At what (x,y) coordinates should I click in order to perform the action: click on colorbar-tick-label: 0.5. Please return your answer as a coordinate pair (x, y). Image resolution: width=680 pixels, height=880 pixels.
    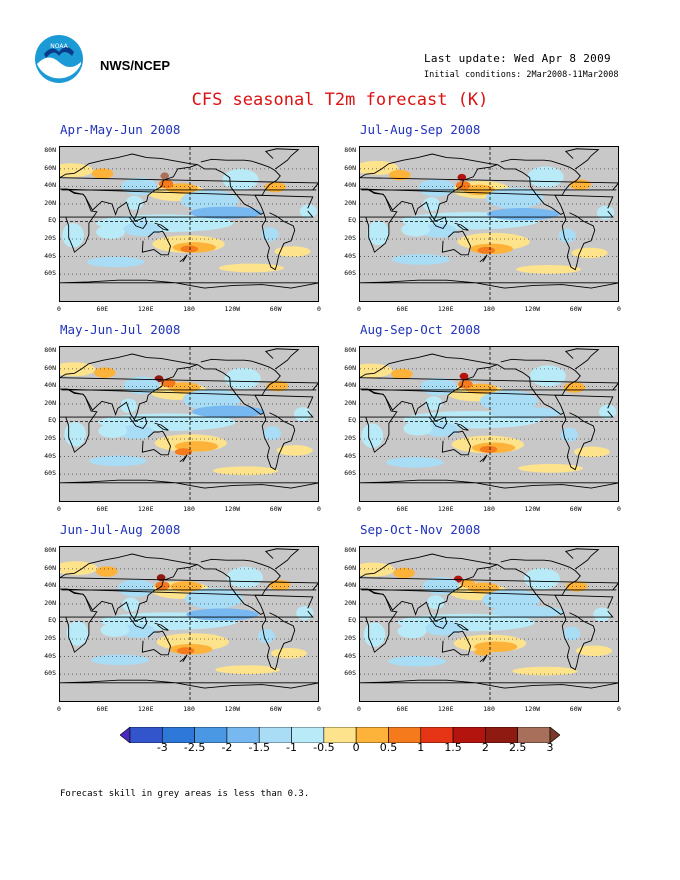
    Looking at the image, I should click on (388, 747).